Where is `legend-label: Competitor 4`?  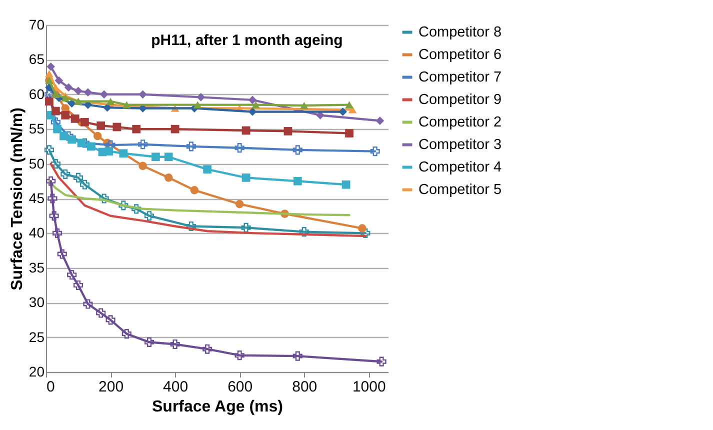
legend-label: Competitor 4 is located at coordinates (460, 167).